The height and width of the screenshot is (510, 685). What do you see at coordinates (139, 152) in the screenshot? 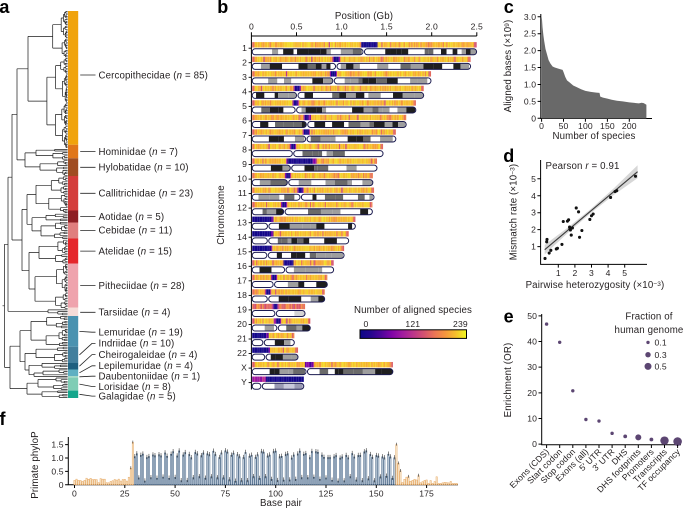
I see `svg-text: Hominidae (n = 7)` at bounding box center [139, 152].